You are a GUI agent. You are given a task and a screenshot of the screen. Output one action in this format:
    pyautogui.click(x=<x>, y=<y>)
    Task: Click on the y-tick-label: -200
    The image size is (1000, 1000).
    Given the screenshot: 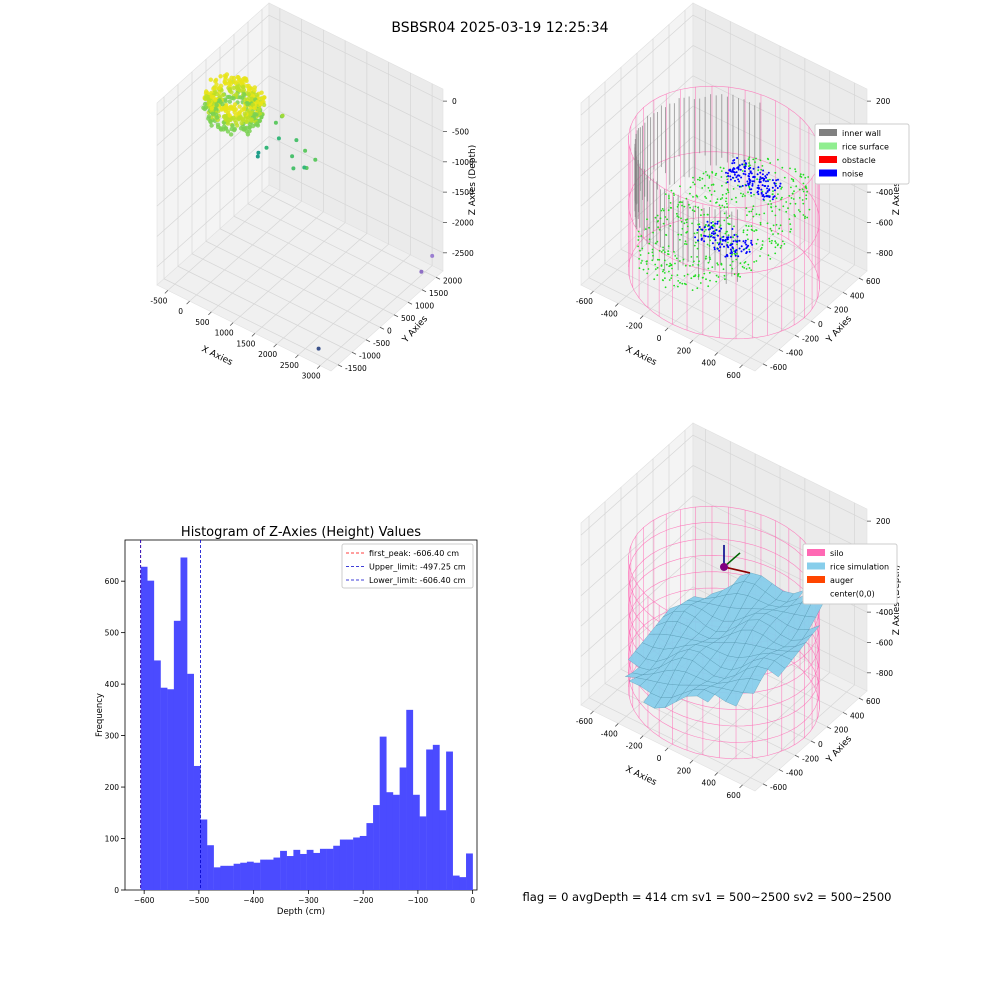 What is the action you would take?
    pyautogui.click(x=810, y=338)
    